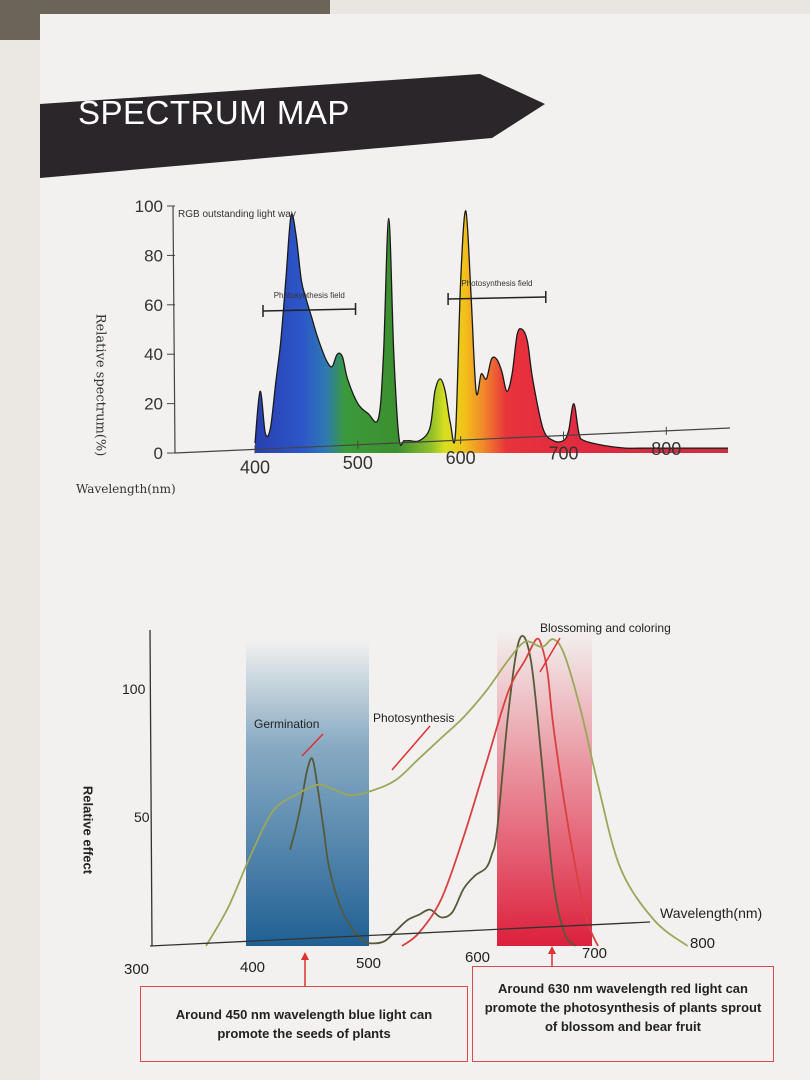 This screenshot has height=1080, width=810. I want to click on y-tick-label: 40, so click(153, 354).